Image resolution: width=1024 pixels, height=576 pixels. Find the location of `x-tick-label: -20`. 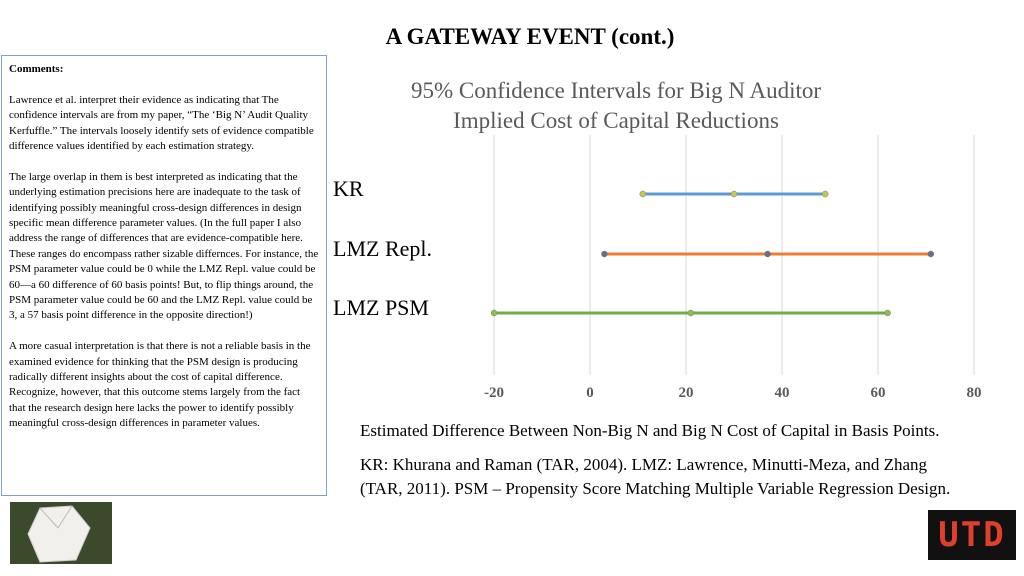

x-tick-label: -20 is located at coordinates (494, 393).